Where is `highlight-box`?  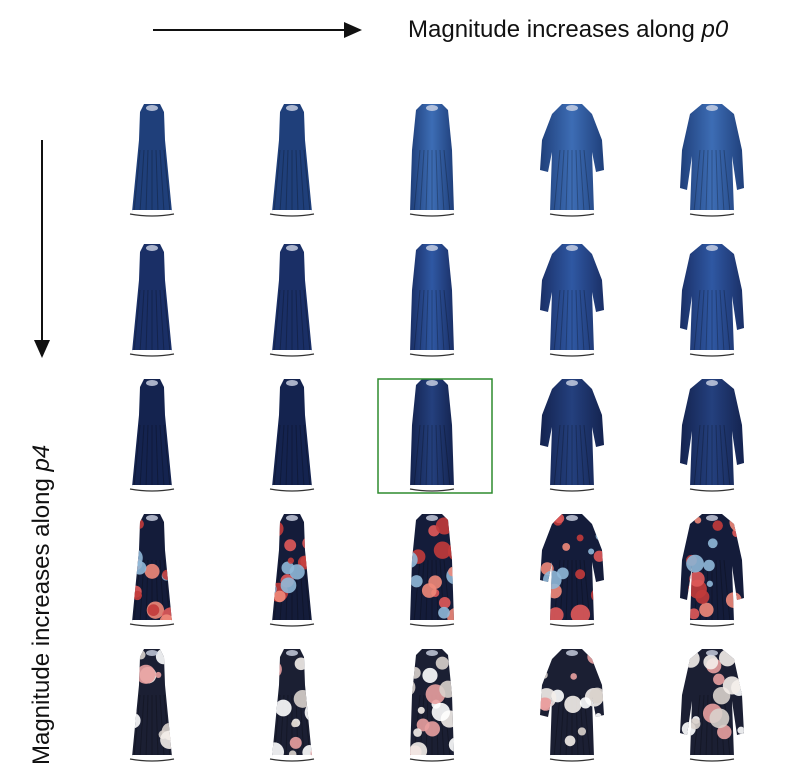
highlight-box is located at coordinates (435, 436).